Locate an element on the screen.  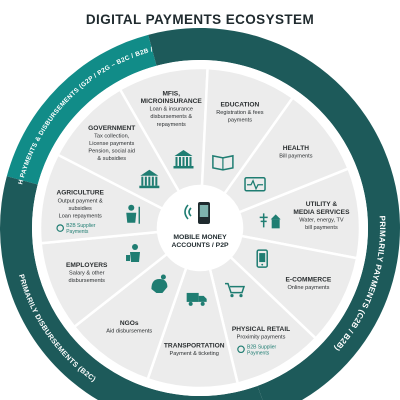
bank-icon is located at coordinates (183, 159).